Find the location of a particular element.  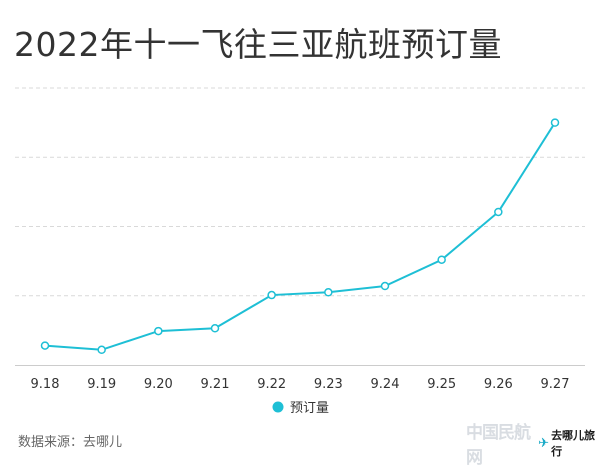

legend: 预订量 is located at coordinates (301, 408).